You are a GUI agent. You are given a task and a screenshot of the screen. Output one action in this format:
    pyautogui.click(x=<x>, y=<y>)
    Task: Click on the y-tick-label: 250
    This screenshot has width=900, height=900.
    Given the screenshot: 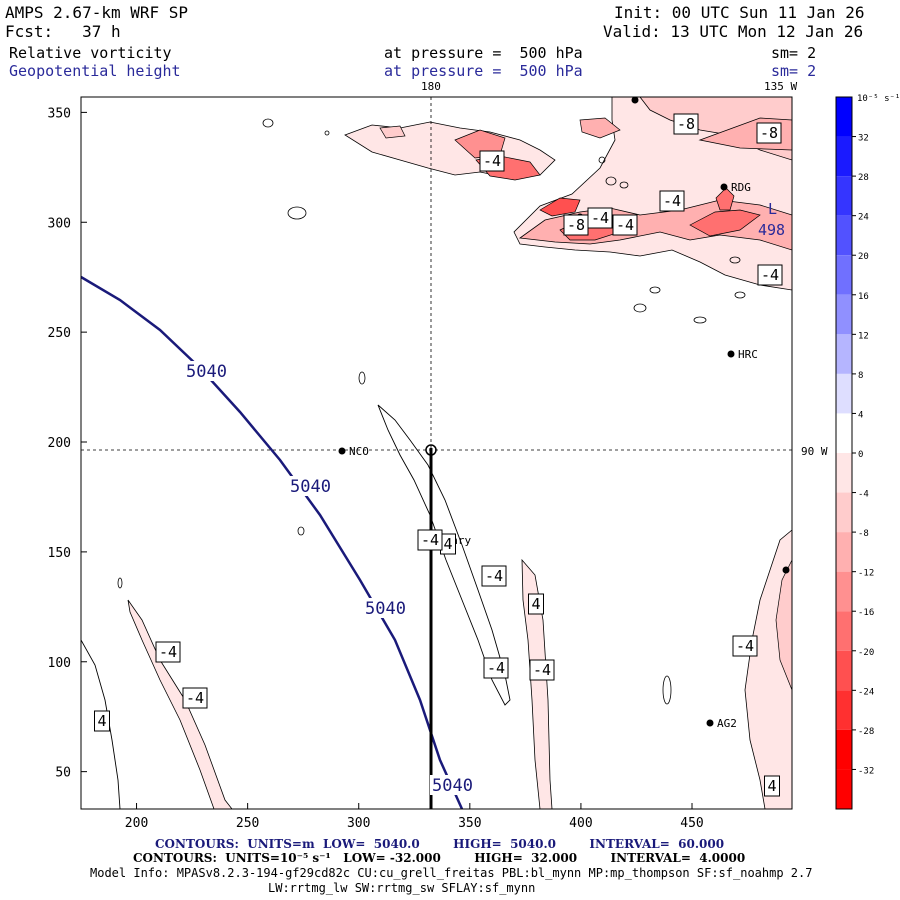 What is the action you would take?
    pyautogui.click(x=59, y=333)
    